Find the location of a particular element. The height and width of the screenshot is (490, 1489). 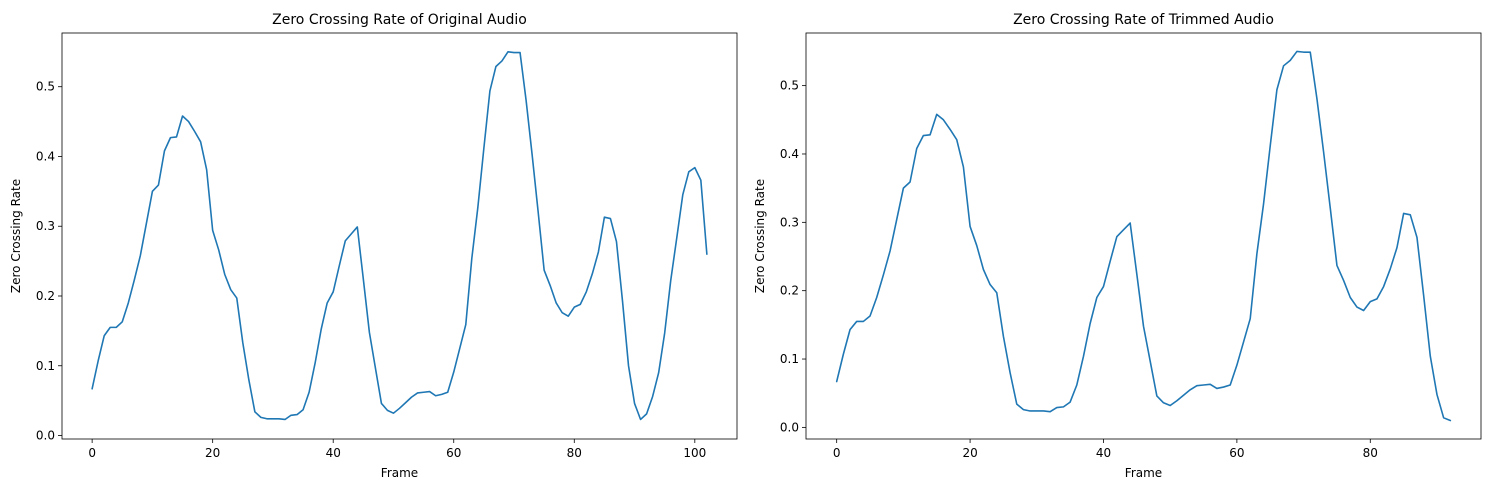

chart-title: Zero Crossing Rate of Original Audio is located at coordinates (399, 20).